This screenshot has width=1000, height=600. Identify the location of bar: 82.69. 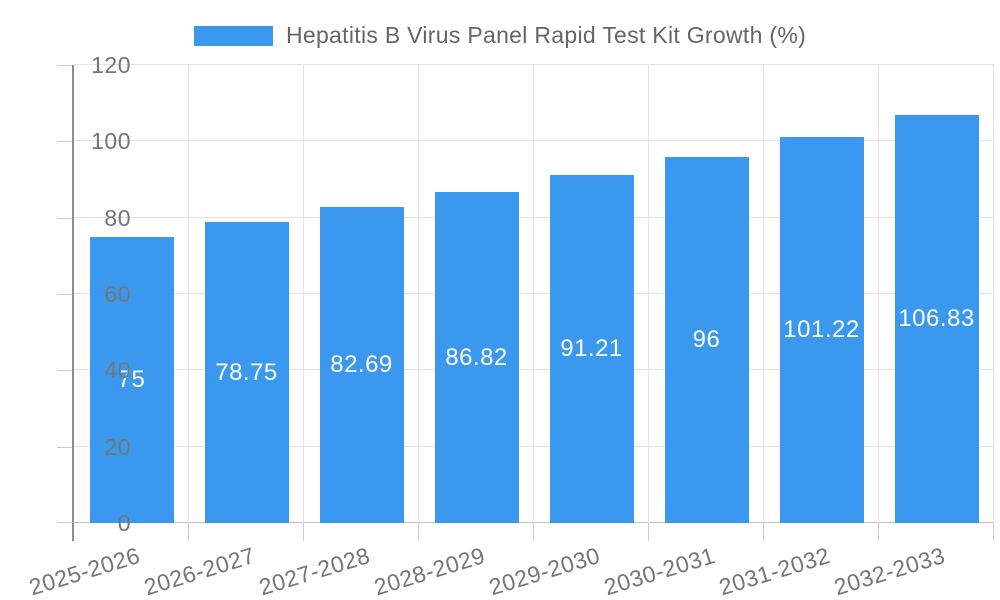
(361, 365).